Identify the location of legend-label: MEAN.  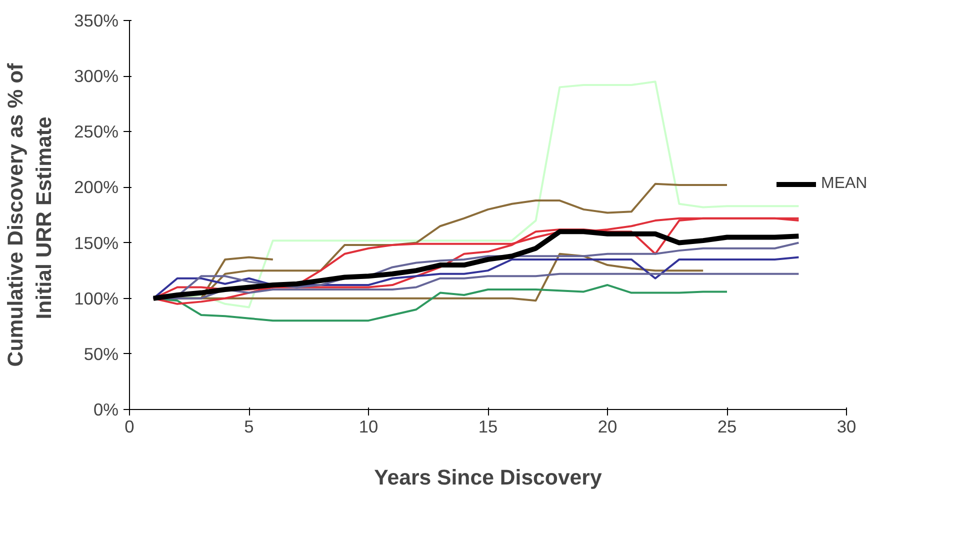
(844, 184).